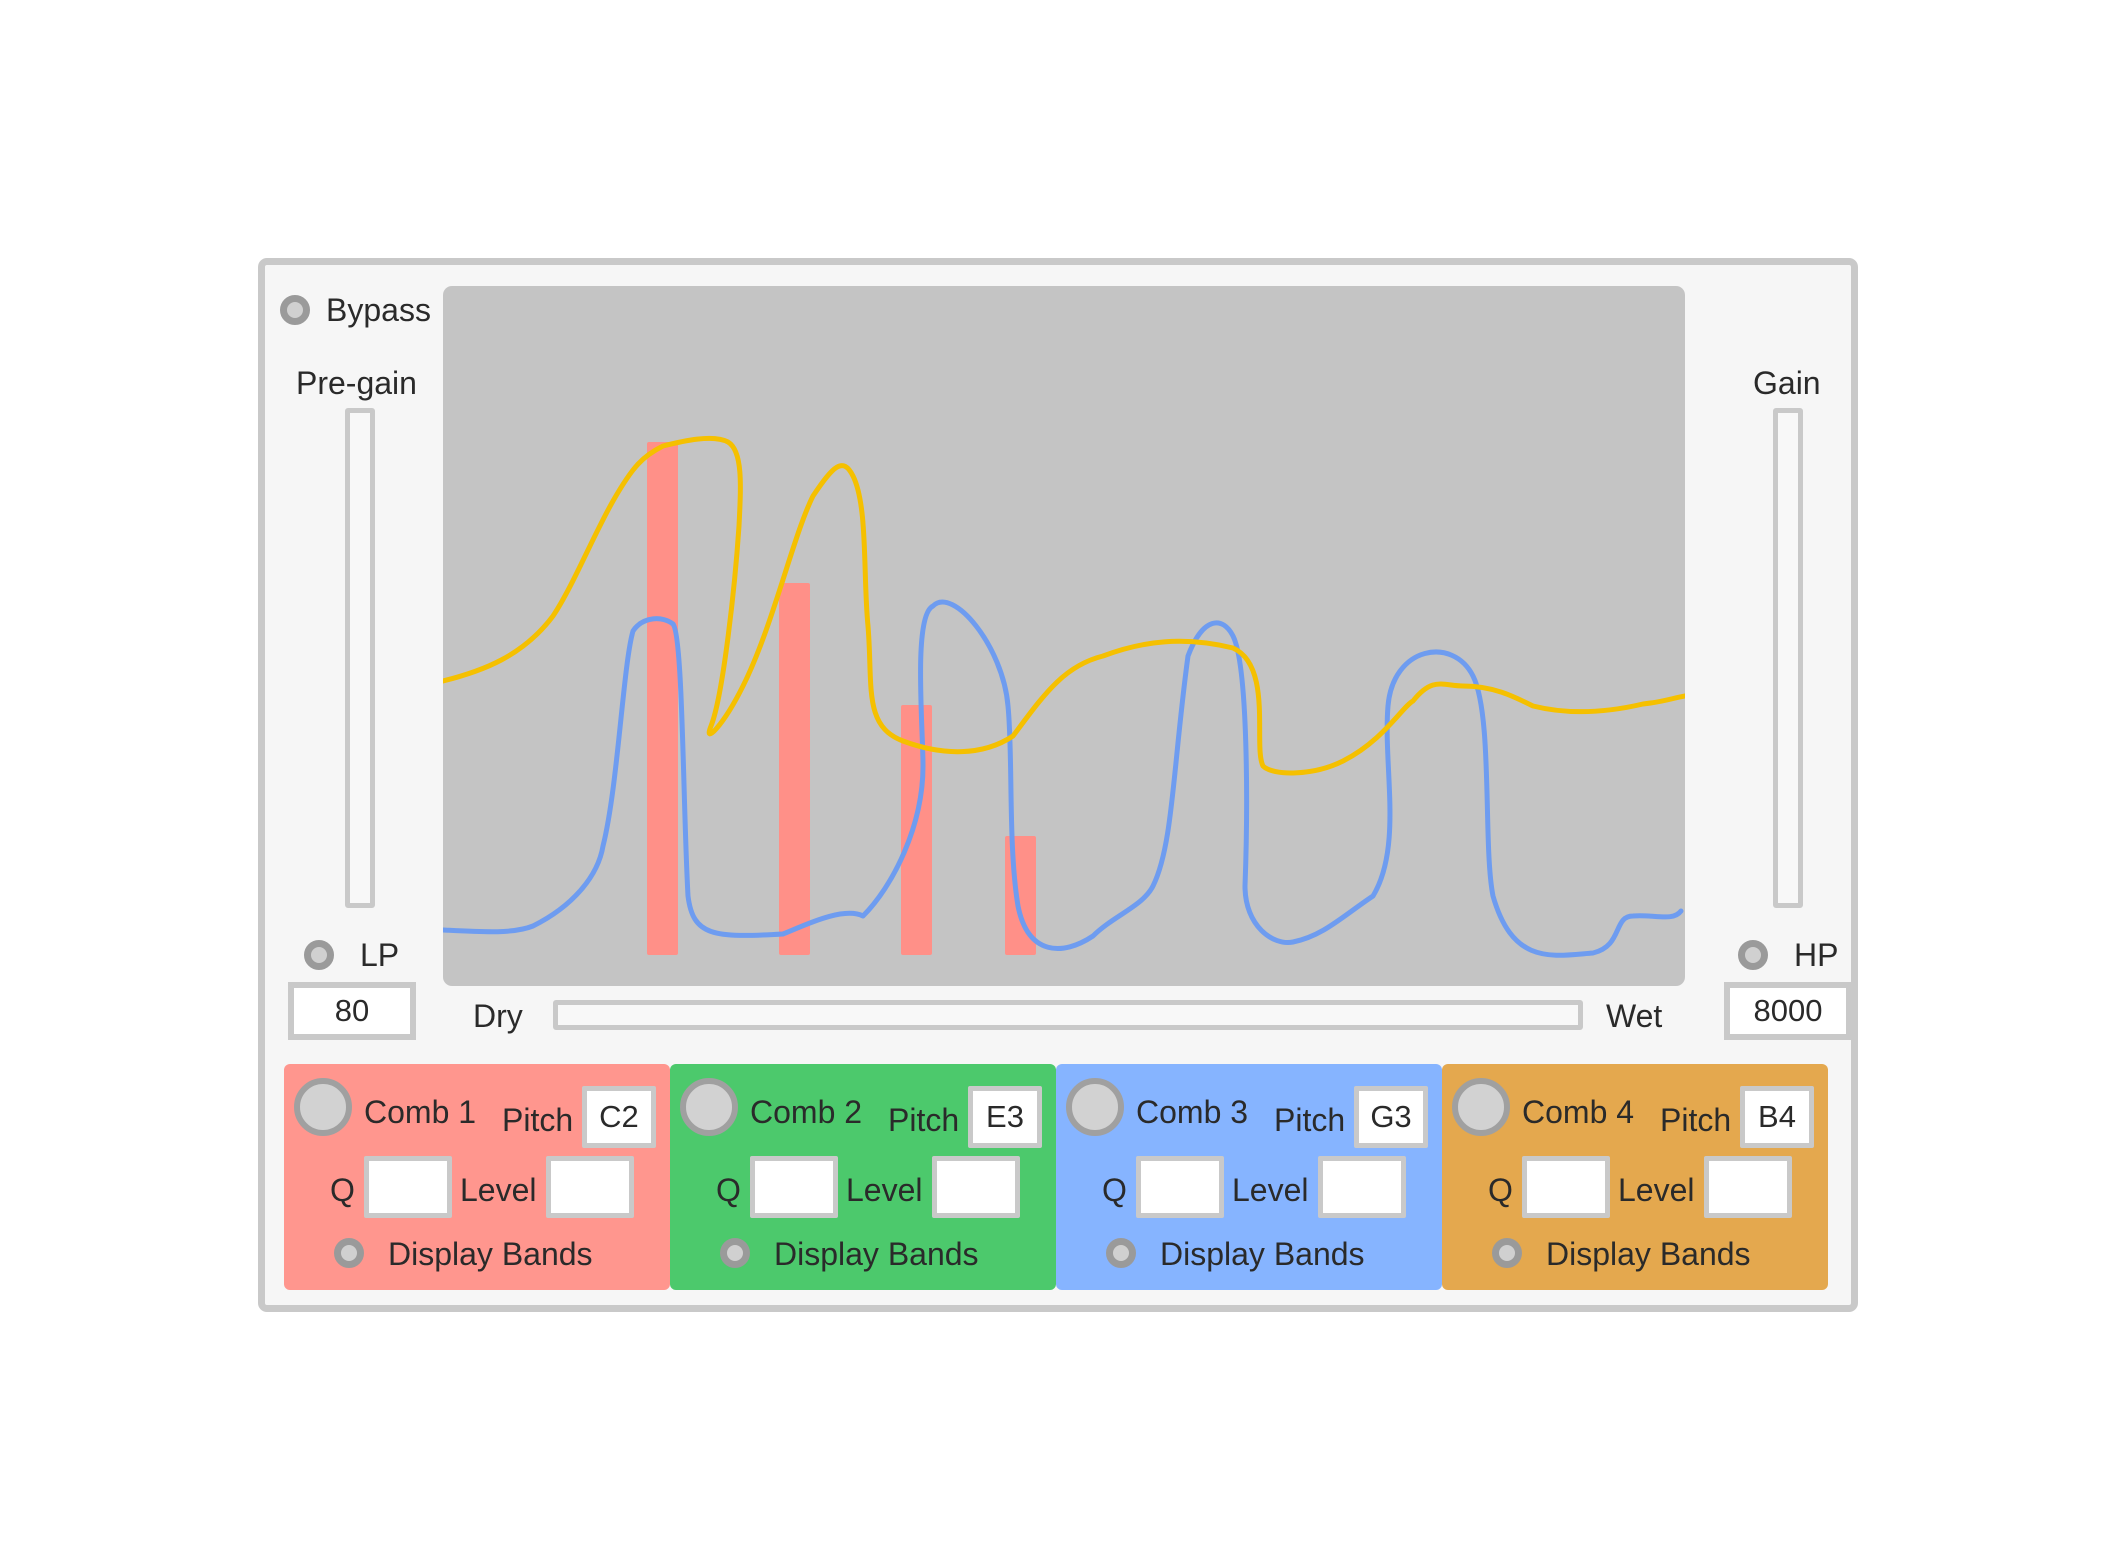 The width and height of the screenshot is (2112, 1568). I want to click on dry-label: Dry, so click(498, 1016).